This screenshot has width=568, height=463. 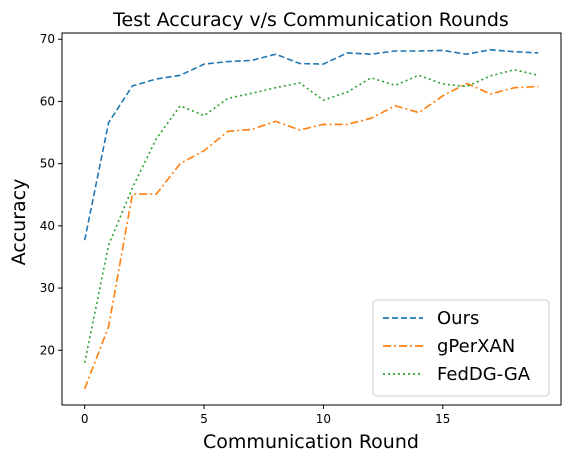 What do you see at coordinates (458, 318) in the screenshot?
I see `legend-label: Ours` at bounding box center [458, 318].